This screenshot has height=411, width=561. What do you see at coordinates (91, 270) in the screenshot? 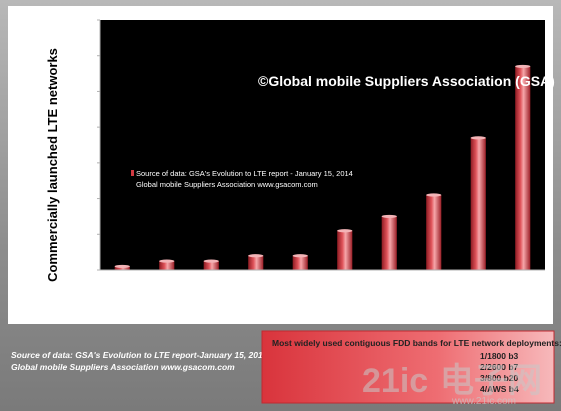
I see `y-tick-label: 0` at bounding box center [91, 270].